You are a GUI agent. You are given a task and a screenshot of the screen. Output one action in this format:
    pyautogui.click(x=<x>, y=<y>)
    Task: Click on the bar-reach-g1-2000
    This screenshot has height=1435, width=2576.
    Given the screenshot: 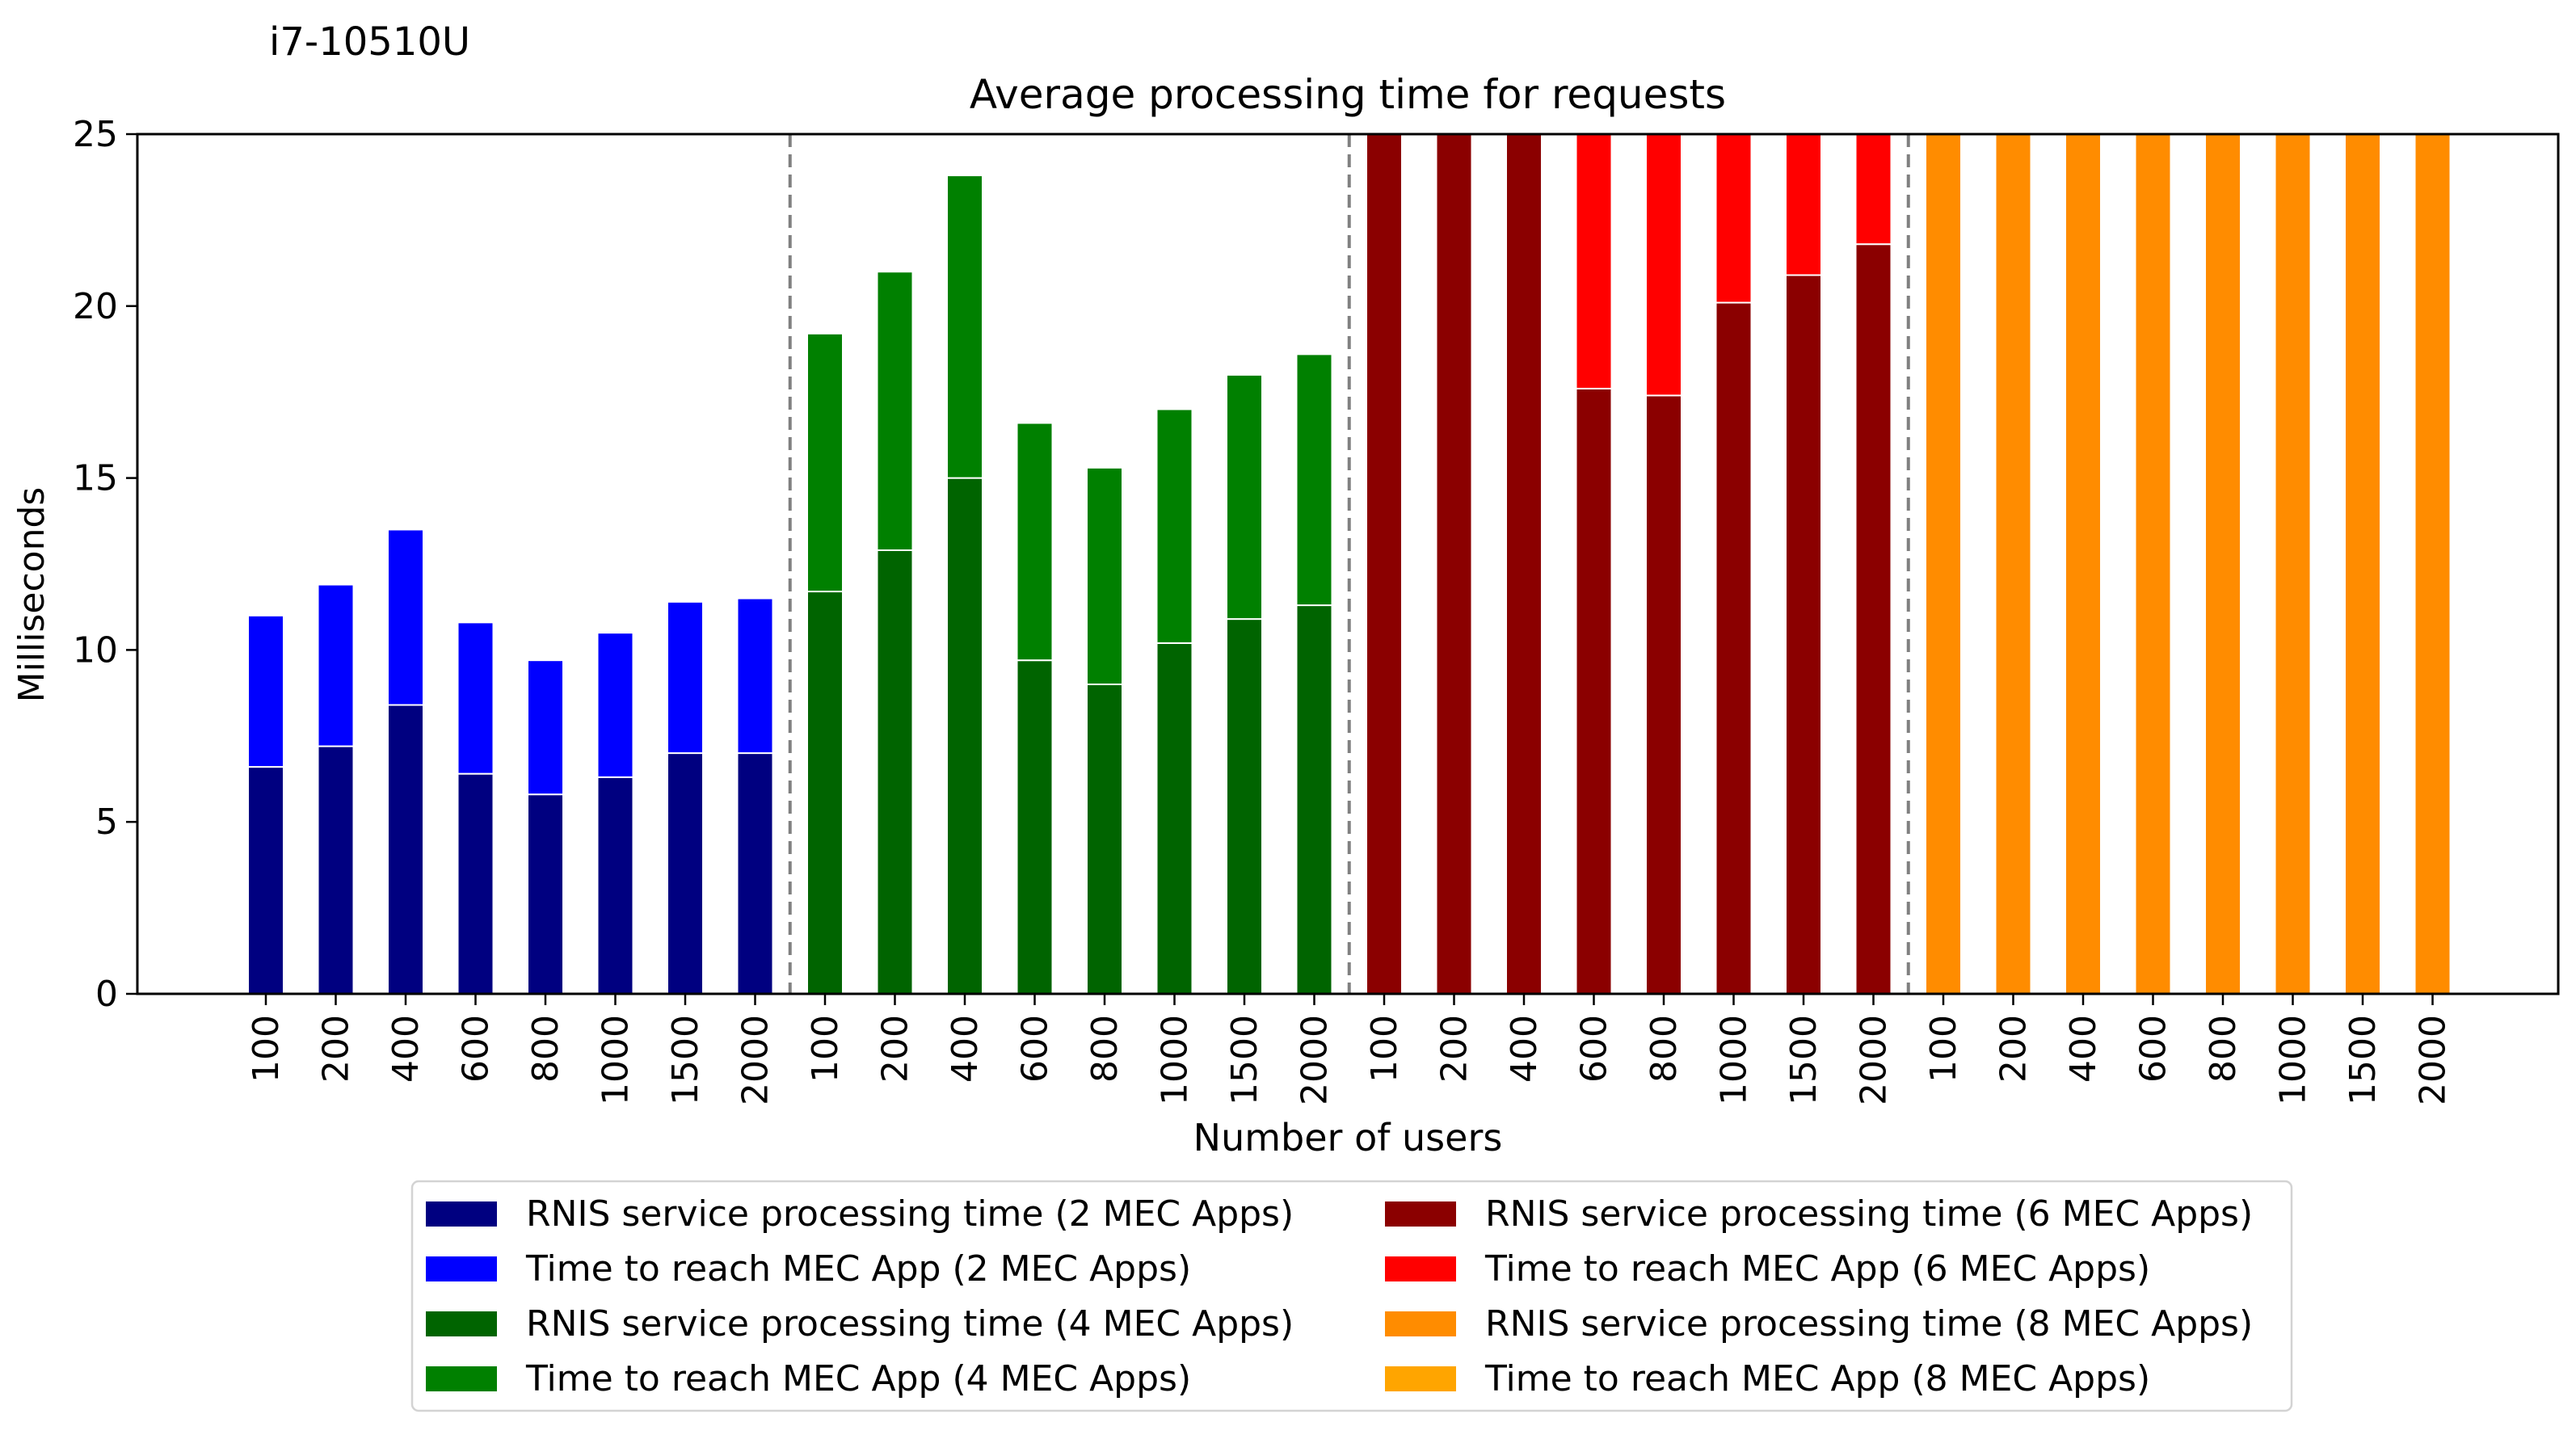 What is the action you would take?
    pyautogui.click(x=755, y=676)
    